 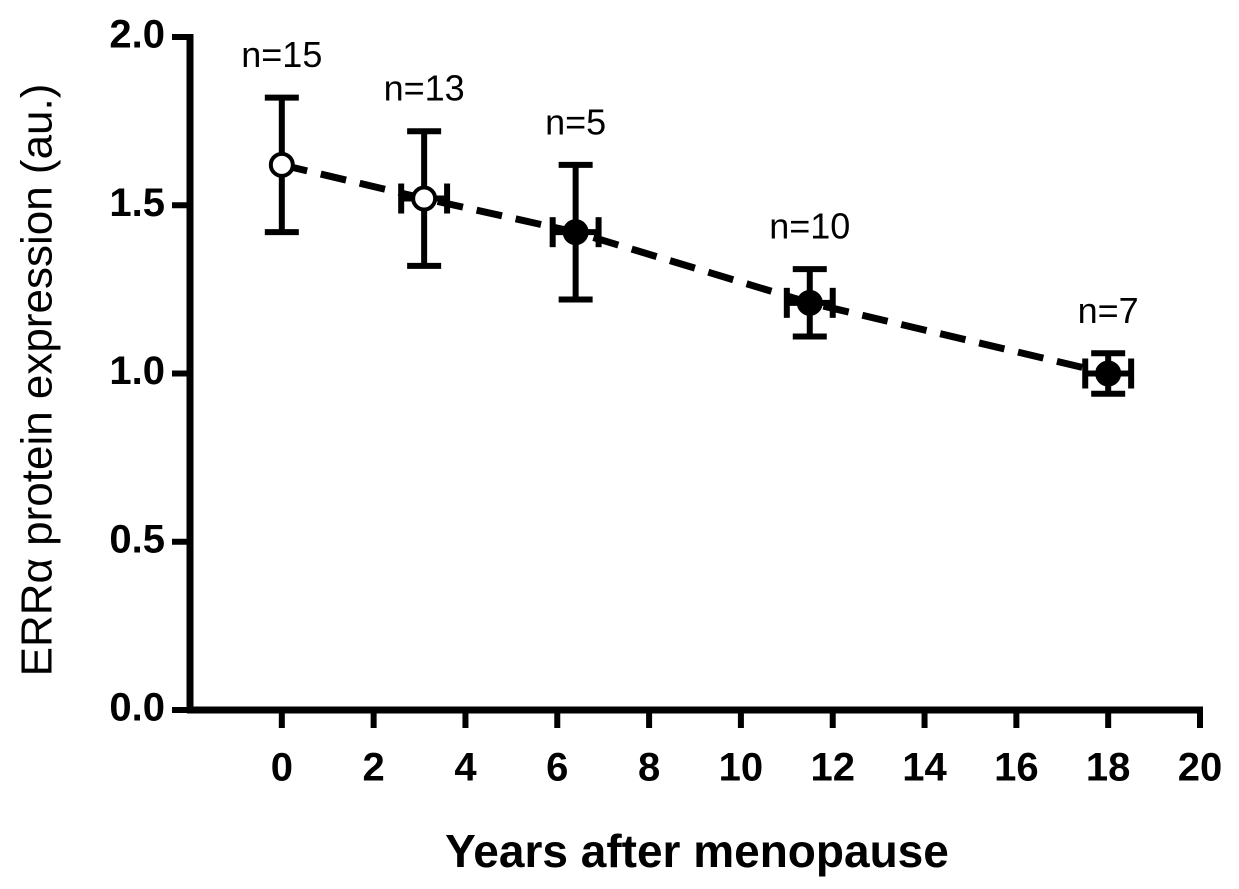 I want to click on y-tick-label: 2.0, so click(x=137, y=35).